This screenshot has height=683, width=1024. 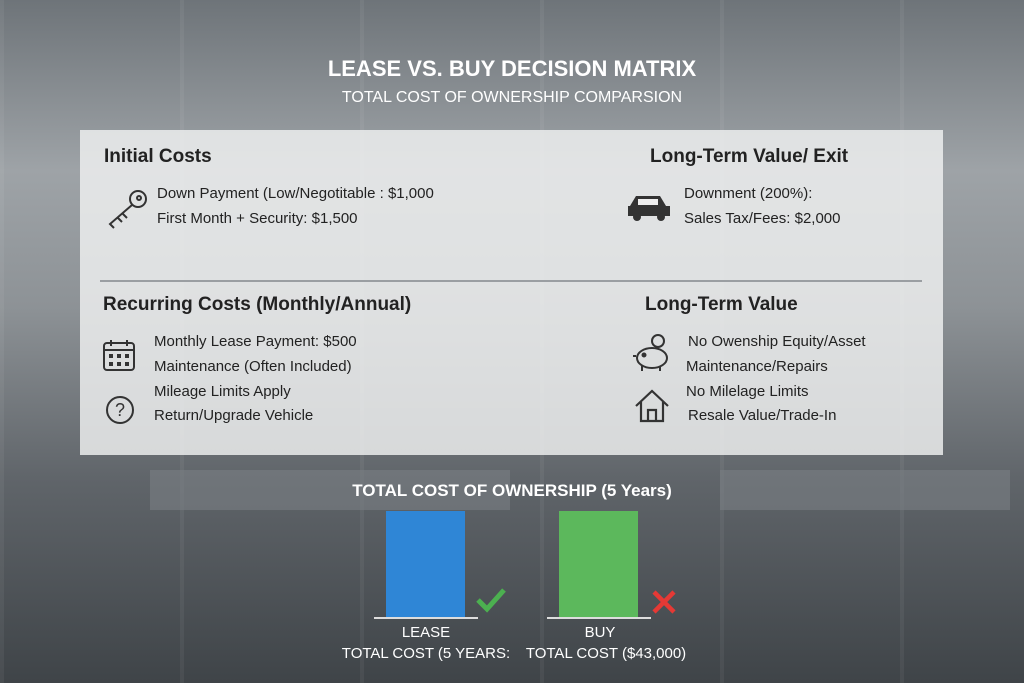 What do you see at coordinates (425, 564) in the screenshot?
I see `lease-bar` at bounding box center [425, 564].